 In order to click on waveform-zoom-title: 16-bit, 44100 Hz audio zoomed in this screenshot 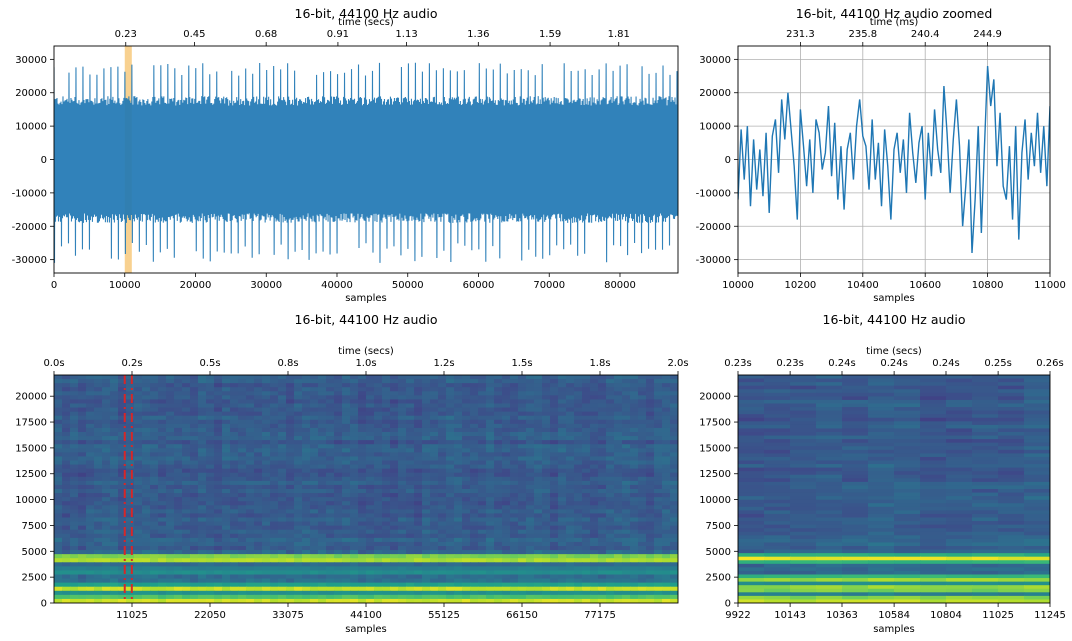, I will do `click(894, 13)`.